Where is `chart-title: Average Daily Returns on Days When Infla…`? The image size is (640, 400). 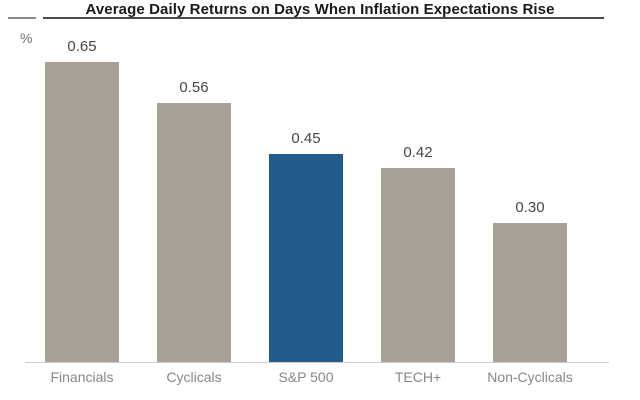
chart-title: Average Daily Returns on Days When Infla… is located at coordinates (320, 9).